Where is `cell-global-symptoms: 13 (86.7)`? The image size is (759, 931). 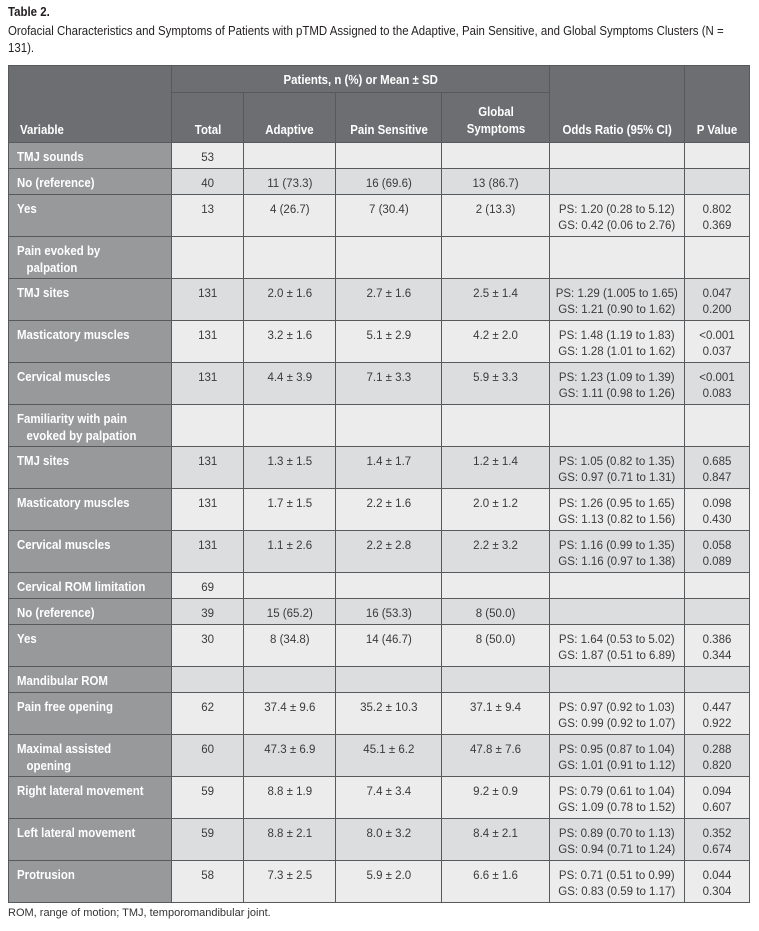
cell-global-symptoms: 13 (86.7) is located at coordinates (495, 181).